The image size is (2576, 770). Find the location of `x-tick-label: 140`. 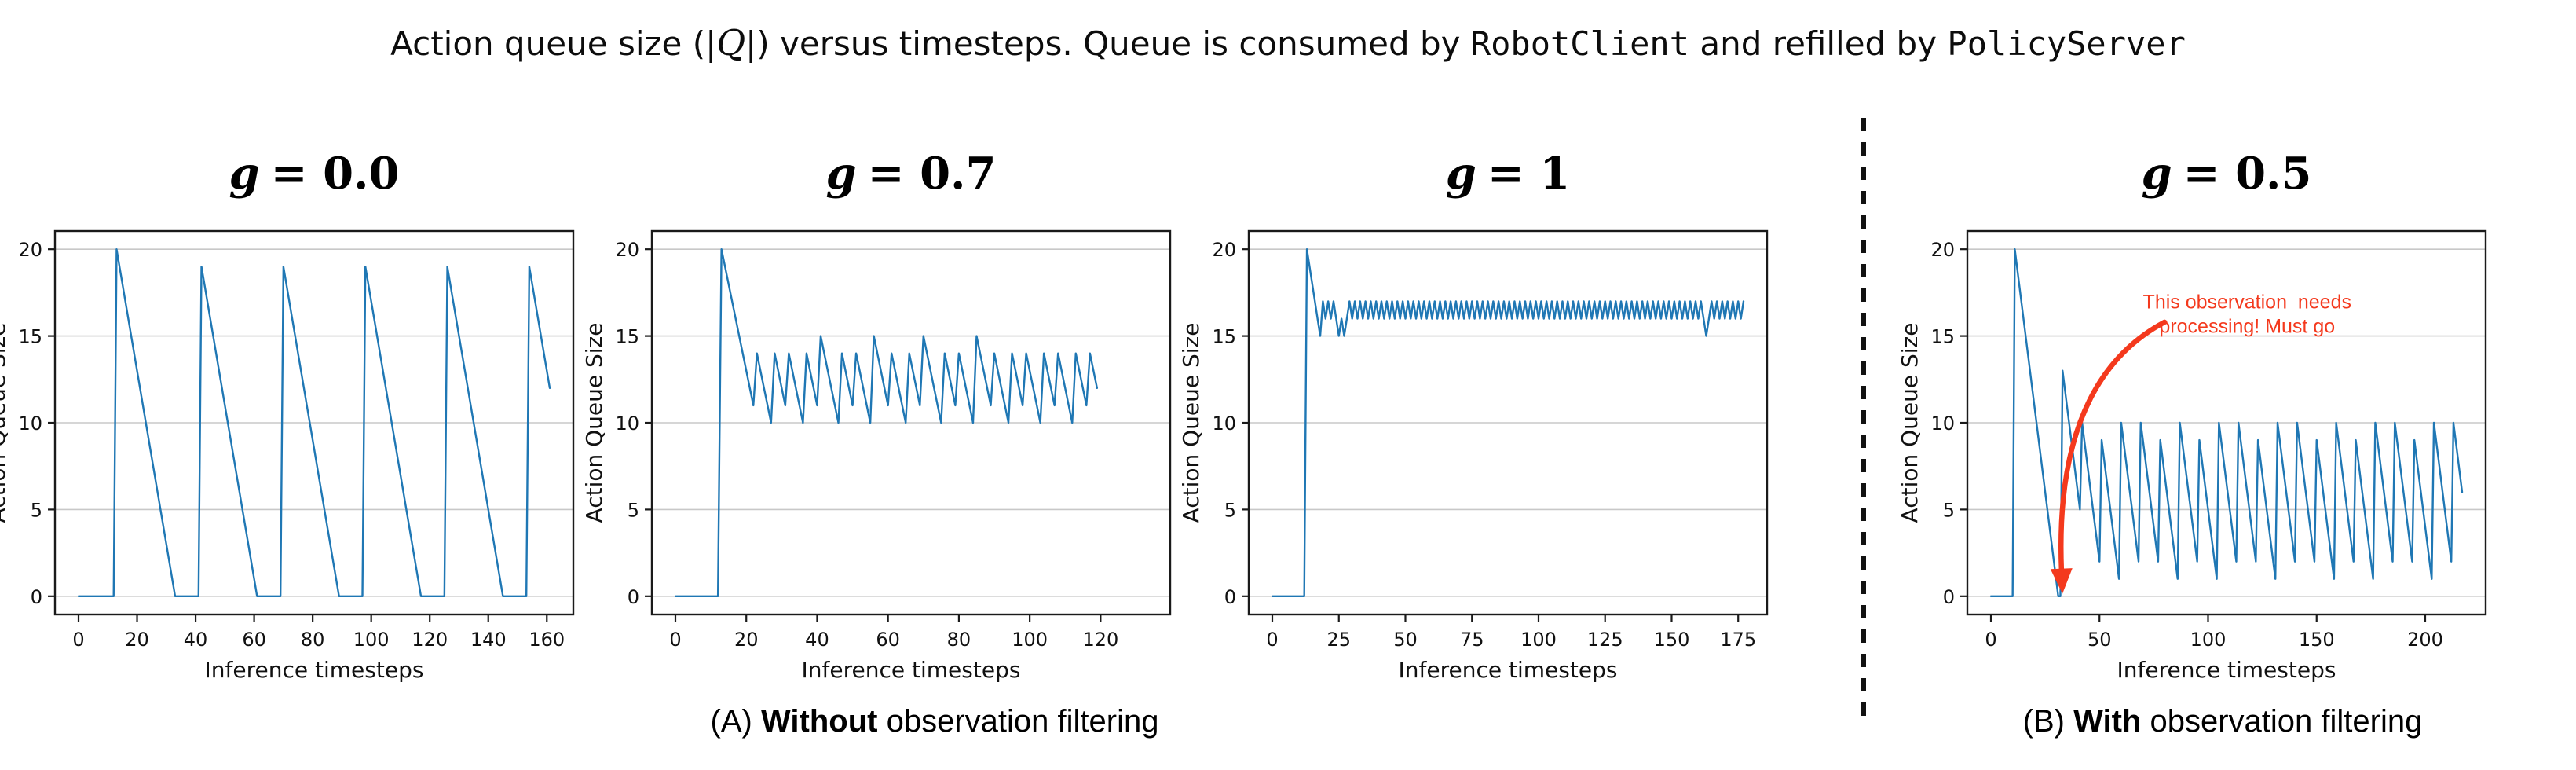

x-tick-label: 140 is located at coordinates (488, 640).